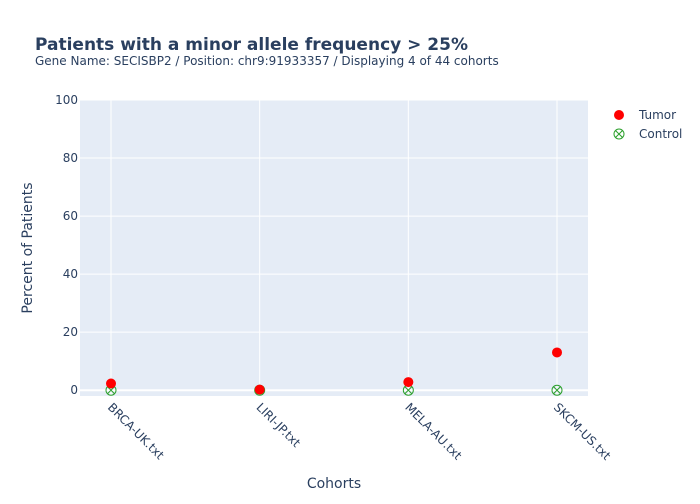 The width and height of the screenshot is (700, 504). Describe the element at coordinates (619, 115) in the screenshot. I see `legend-marker-tumor` at that location.